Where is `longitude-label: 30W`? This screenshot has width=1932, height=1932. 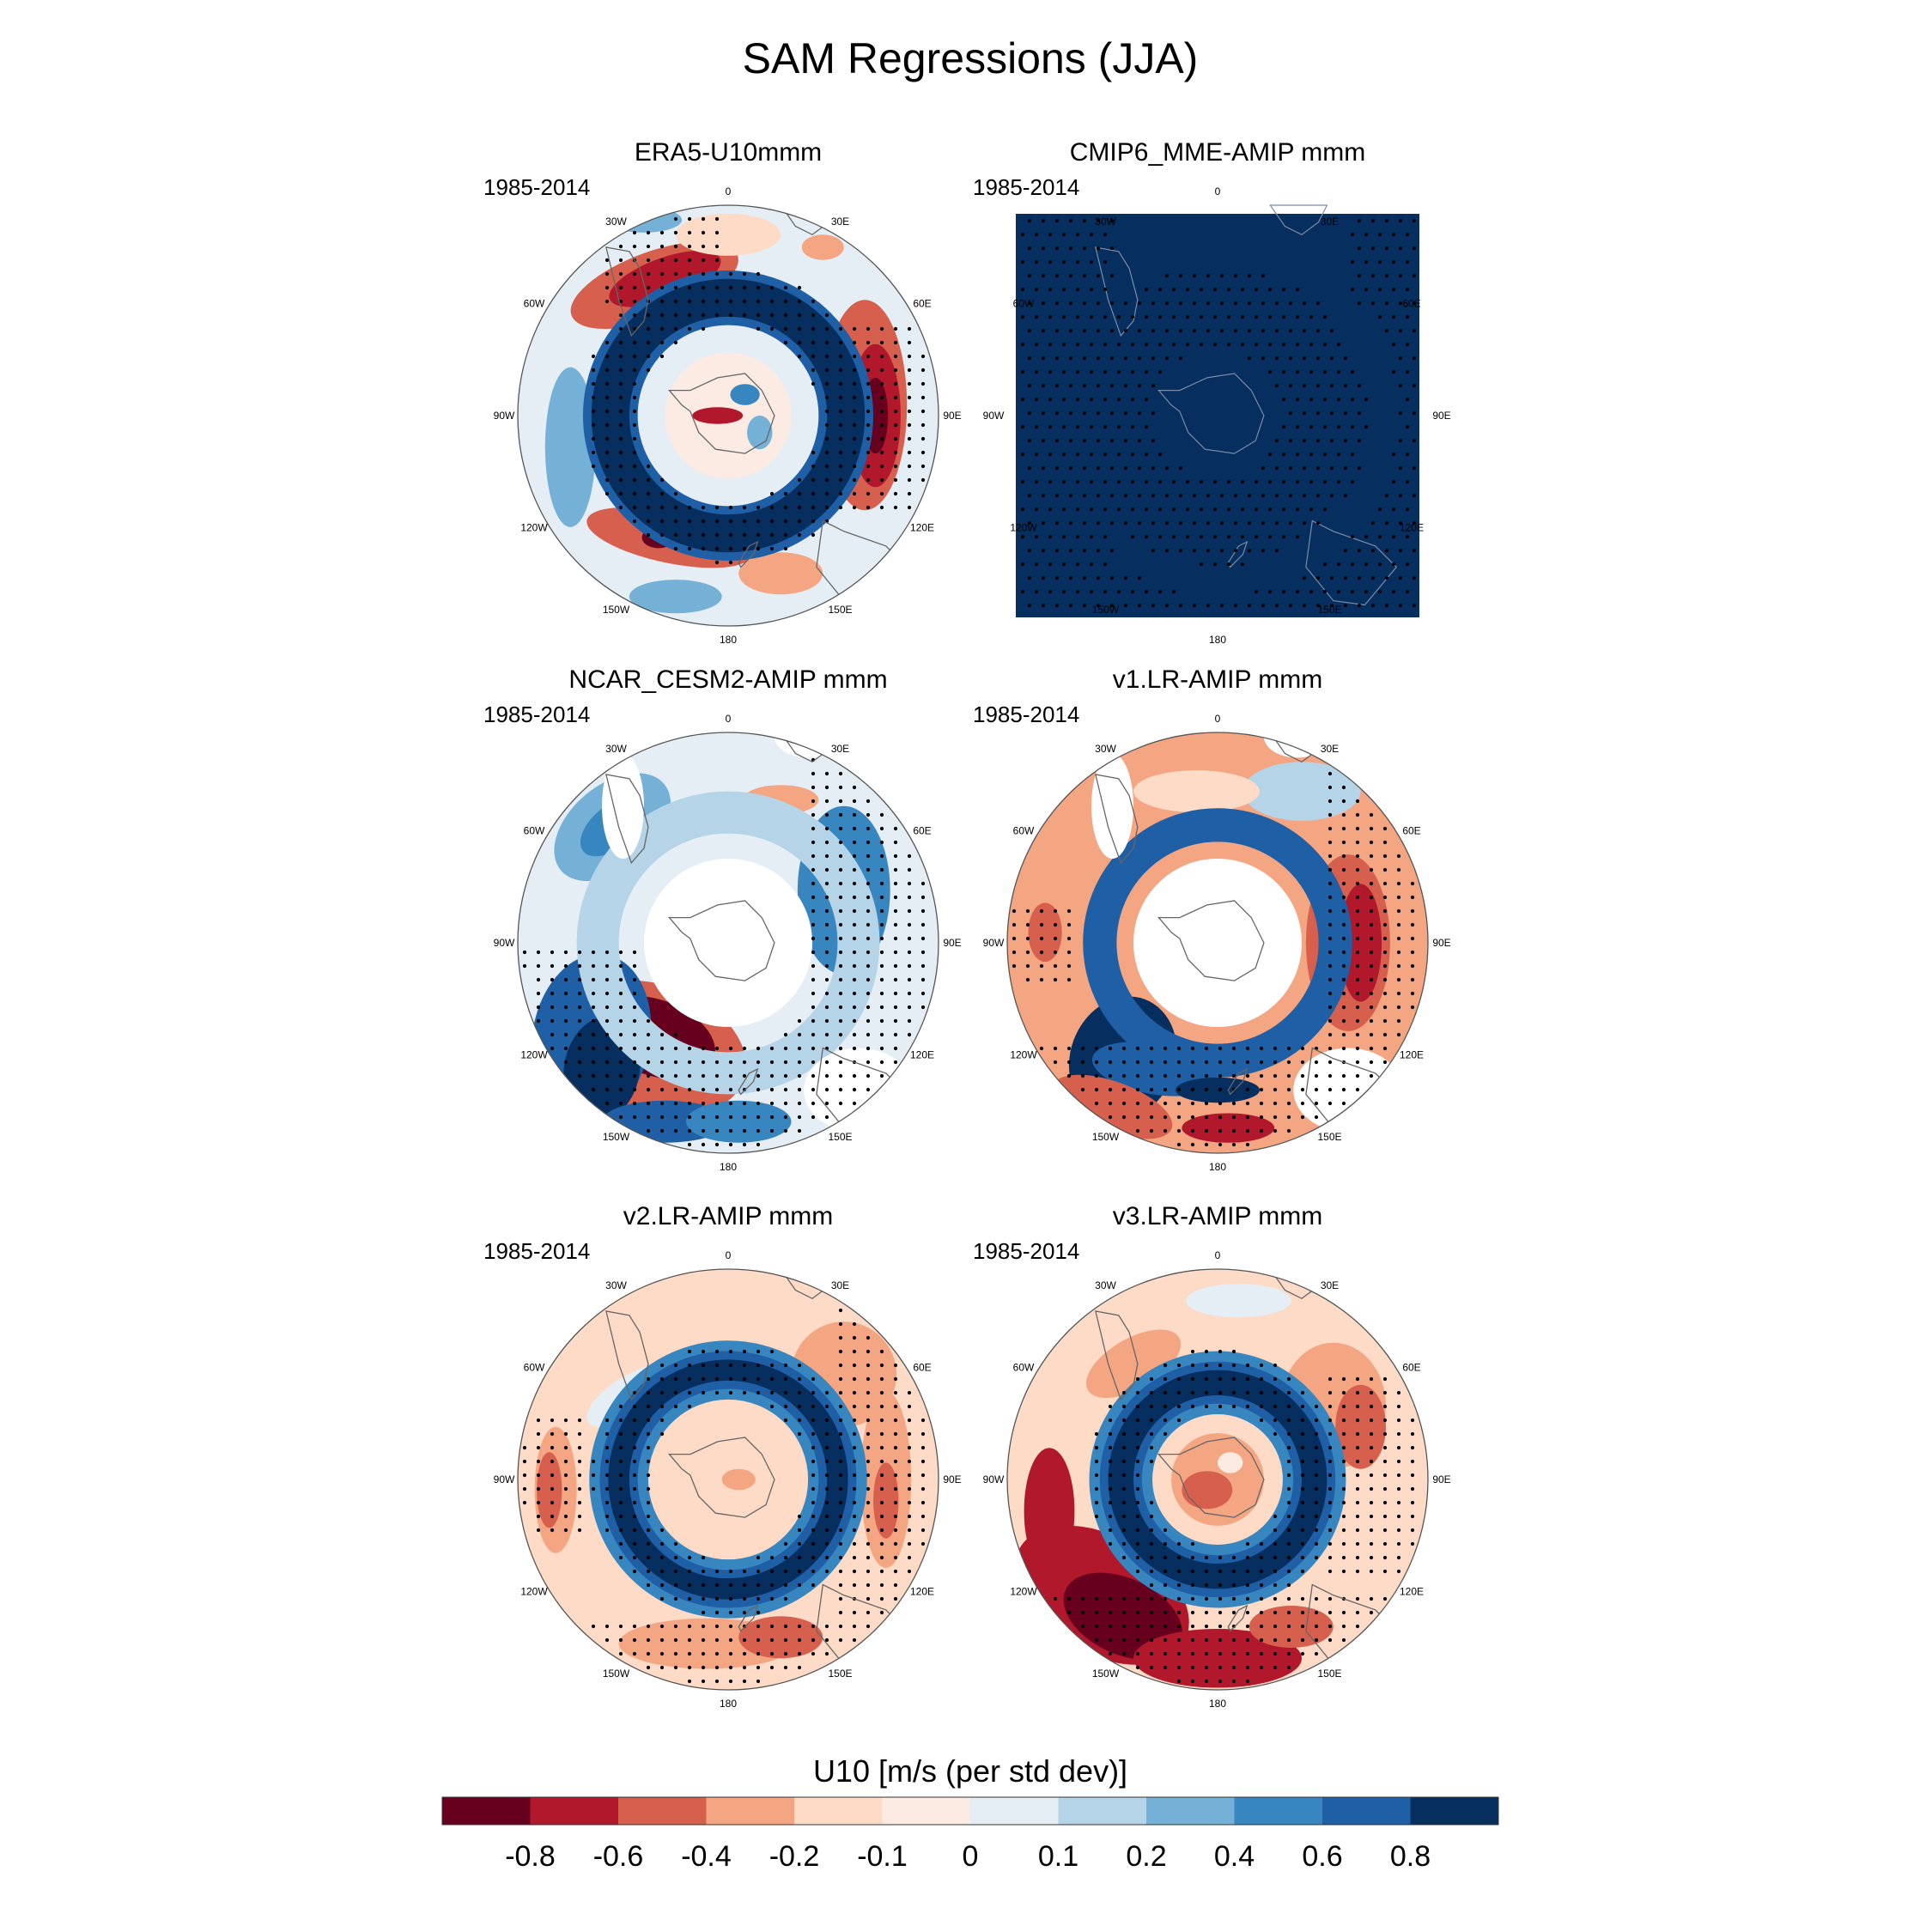
longitude-label: 30W is located at coordinates (1105, 749).